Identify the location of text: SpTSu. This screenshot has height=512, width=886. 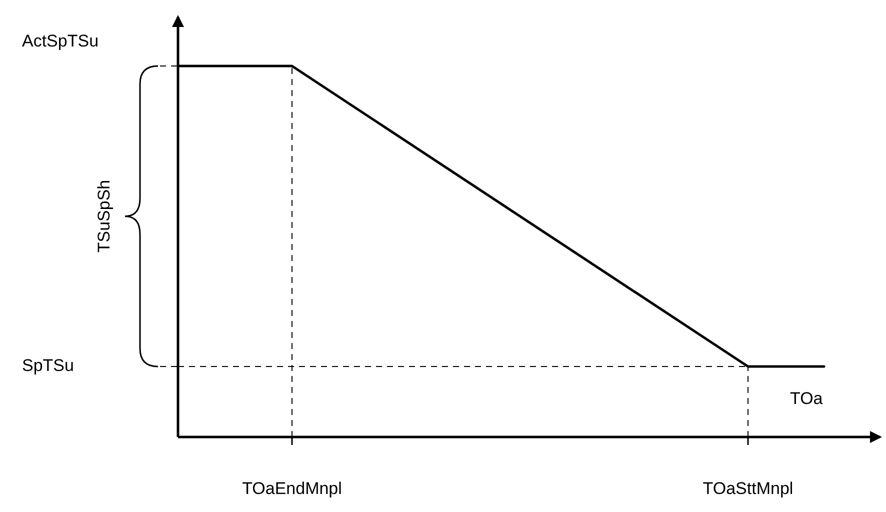
(48, 365).